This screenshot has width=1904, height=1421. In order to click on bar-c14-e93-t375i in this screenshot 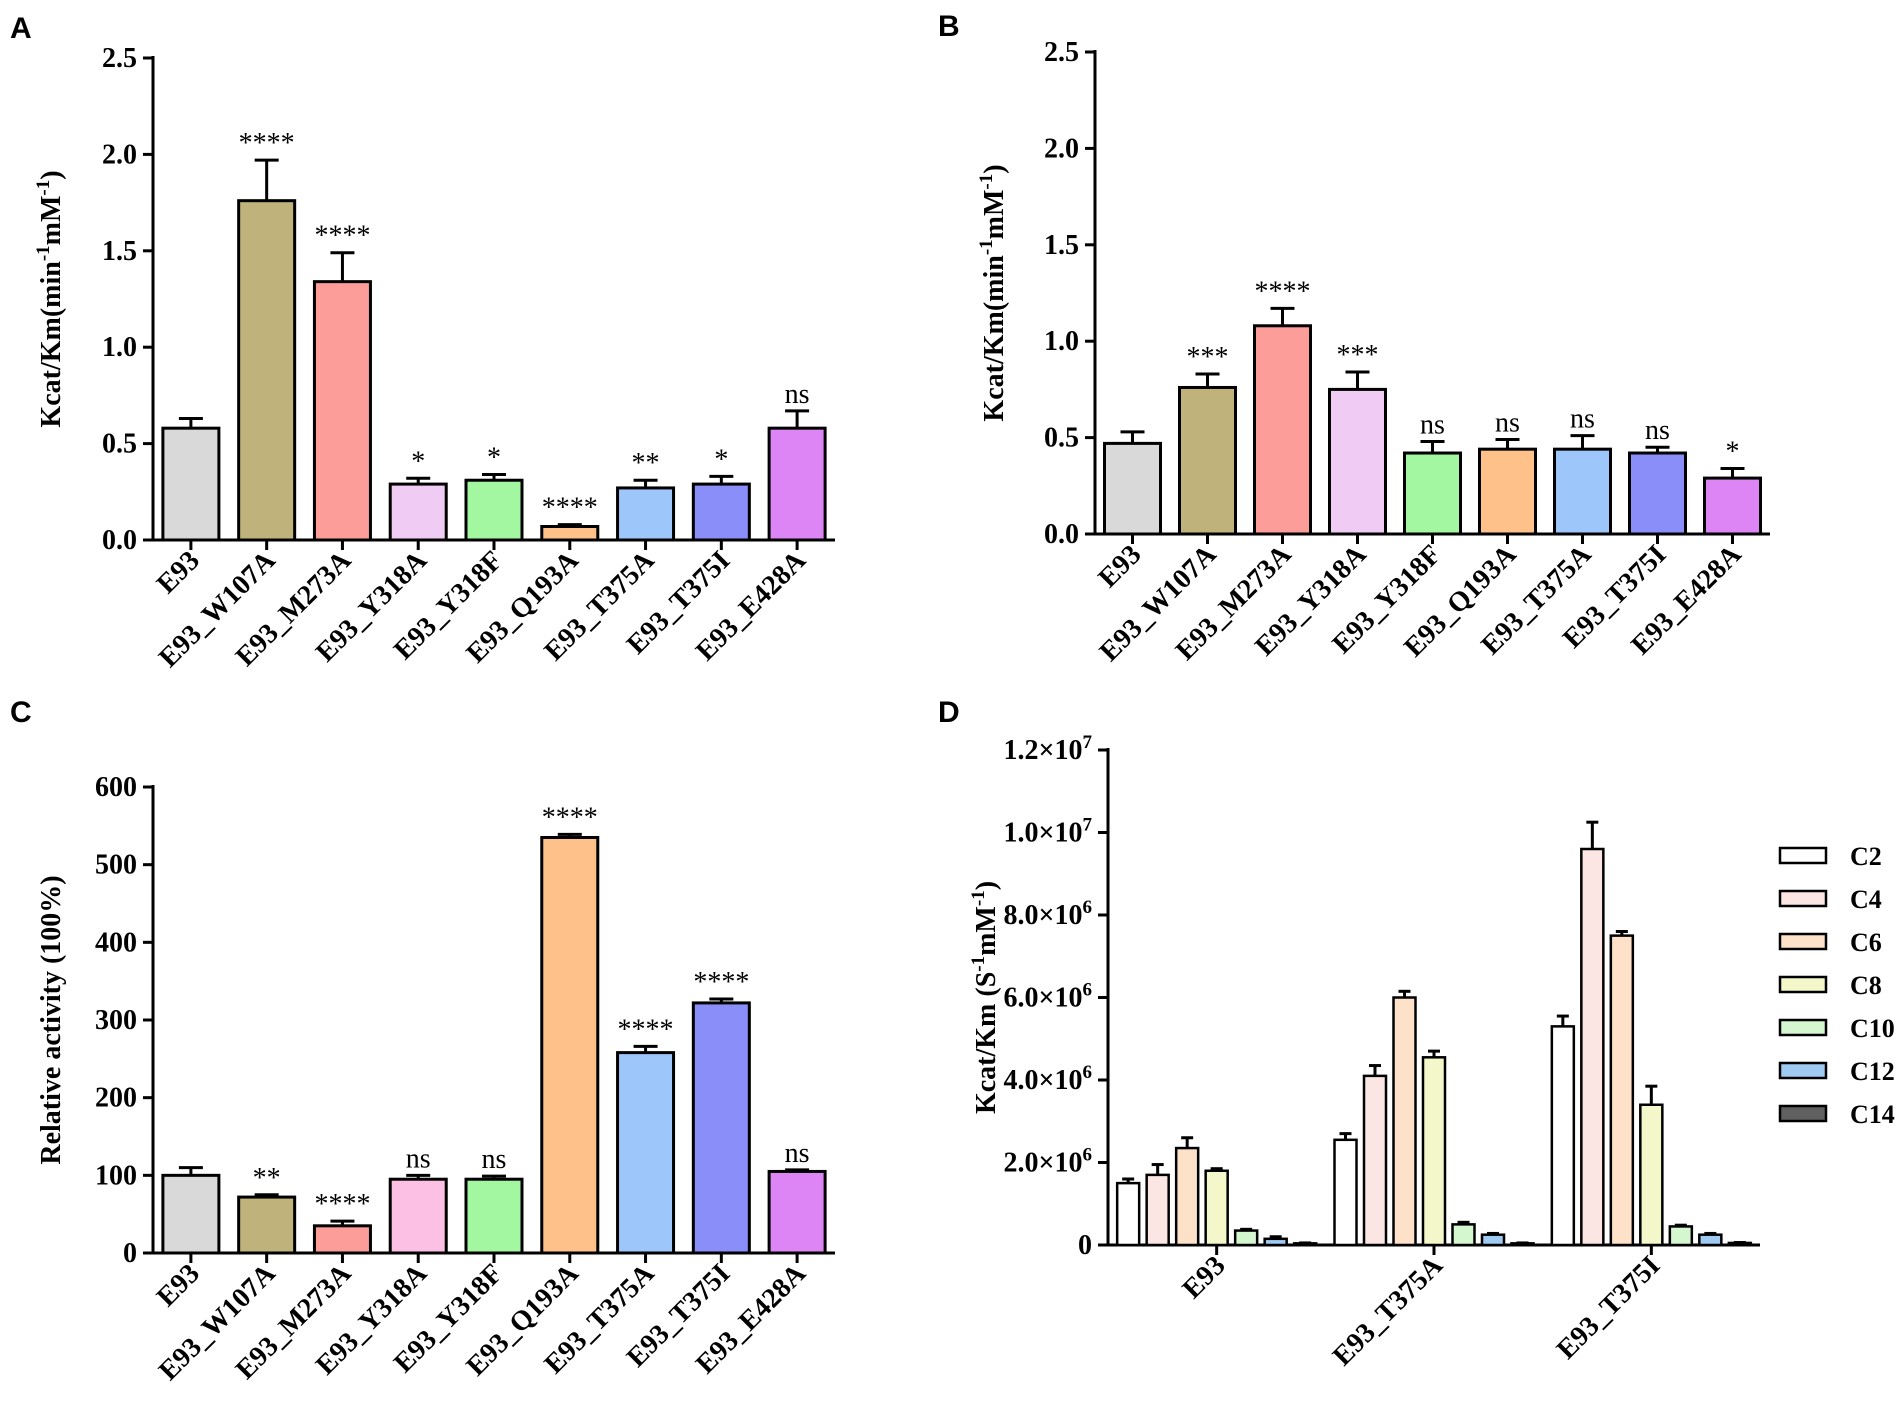, I will do `click(1740, 1244)`.